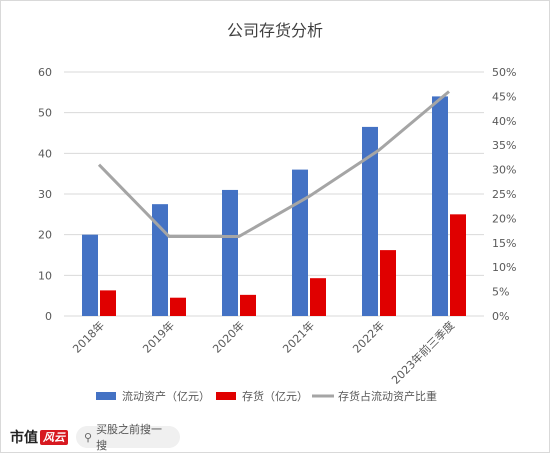 This screenshot has height=453, width=550. What do you see at coordinates (24, 438) in the screenshot?
I see `brand-text: 市值` at bounding box center [24, 438].